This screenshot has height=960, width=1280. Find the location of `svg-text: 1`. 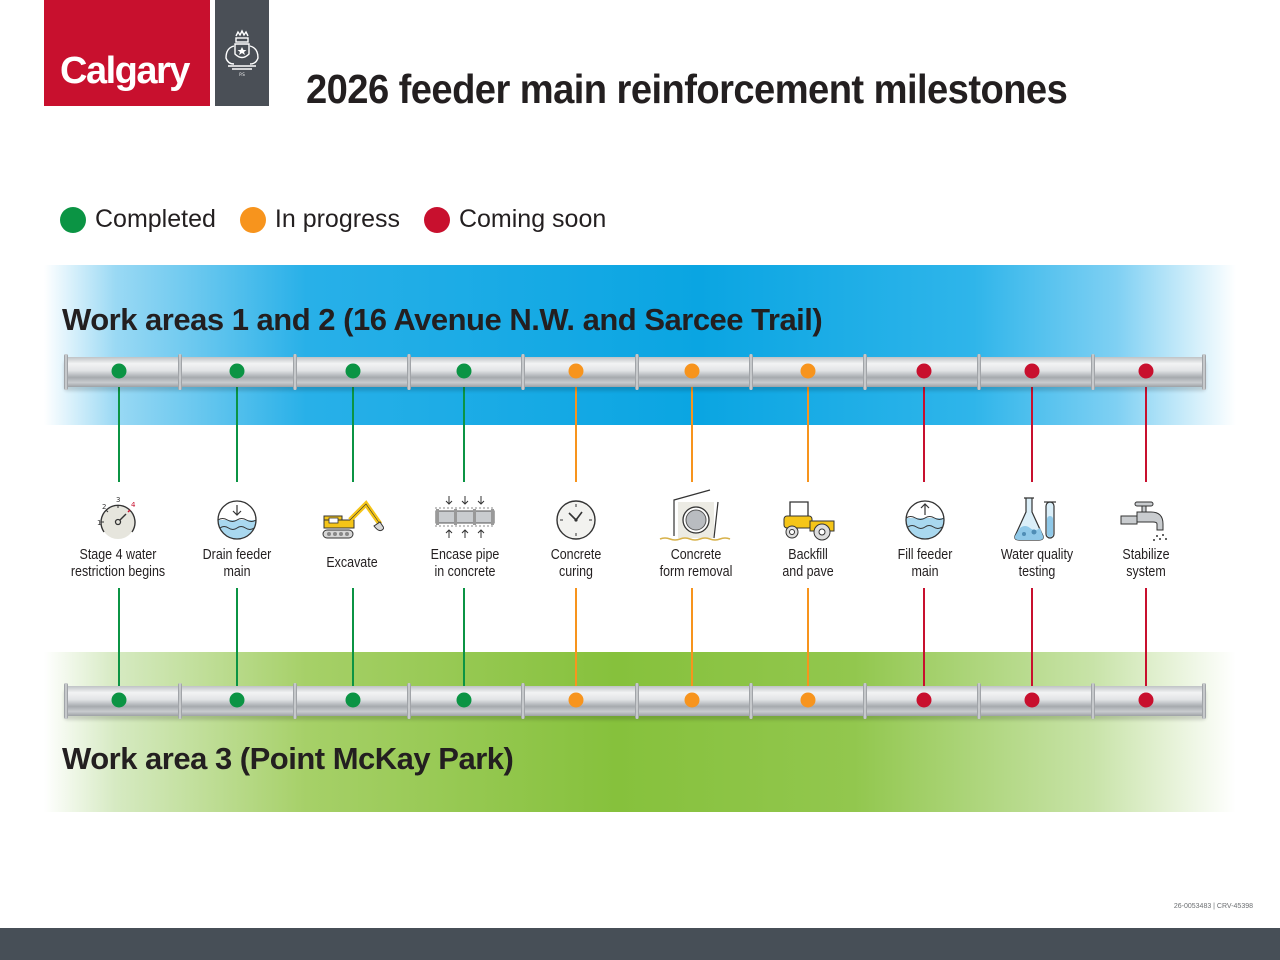

svg-text: 1 is located at coordinates (99, 523).